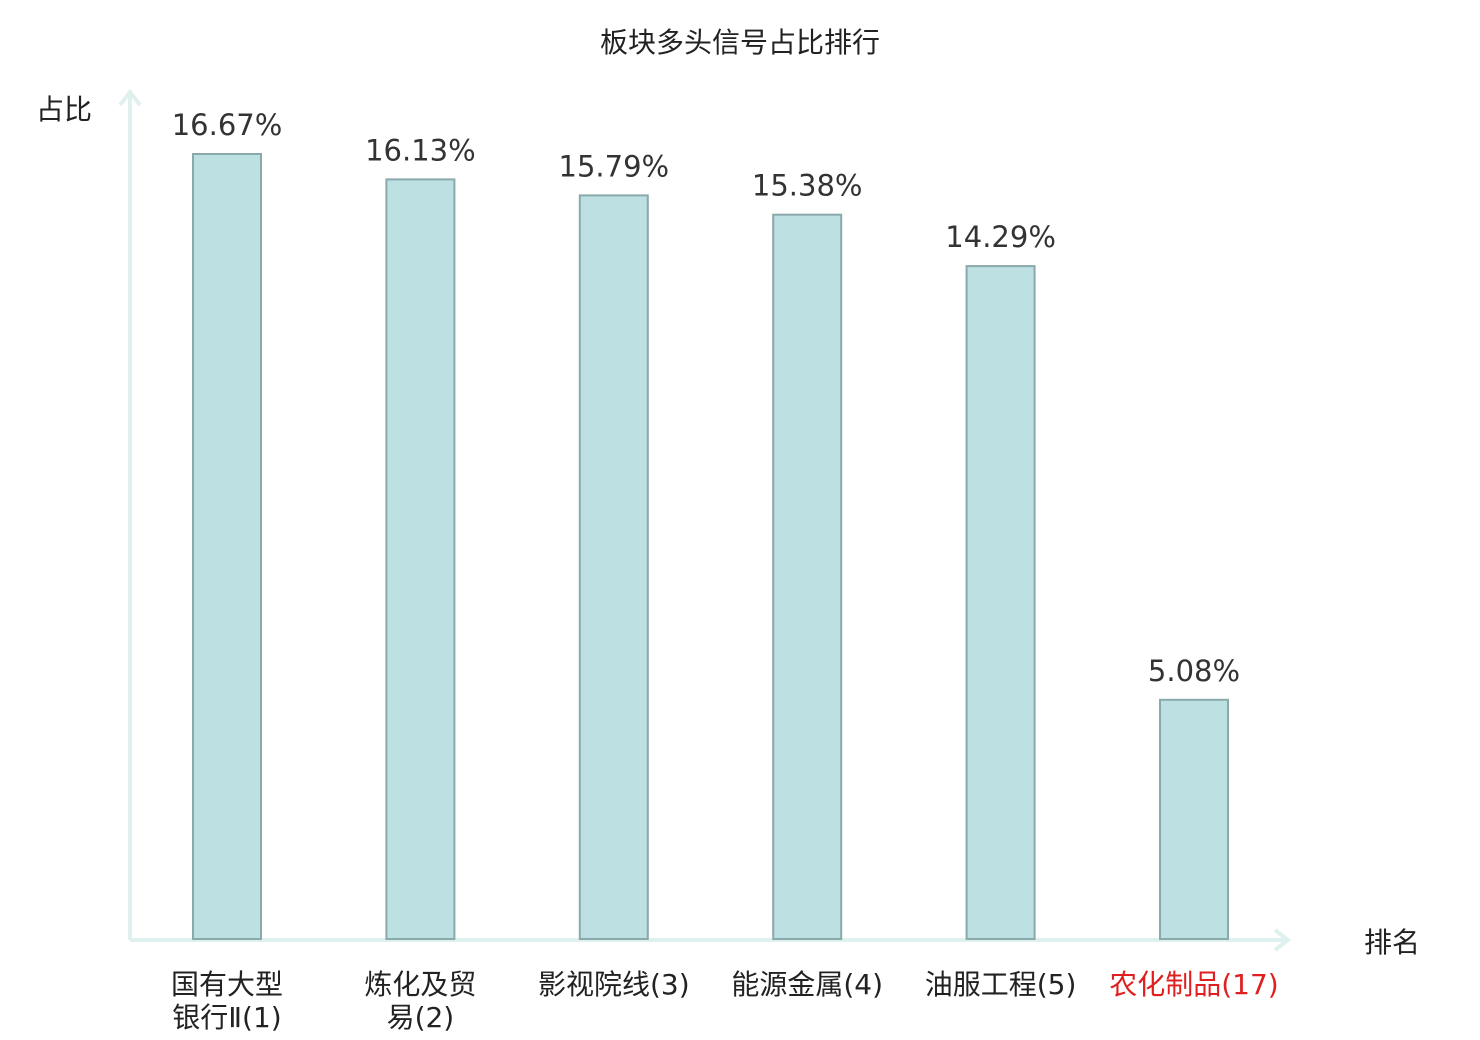 The height and width of the screenshot is (1040, 1480). I want to click on category-label-5: 油服工程(5), so click(1001, 984).